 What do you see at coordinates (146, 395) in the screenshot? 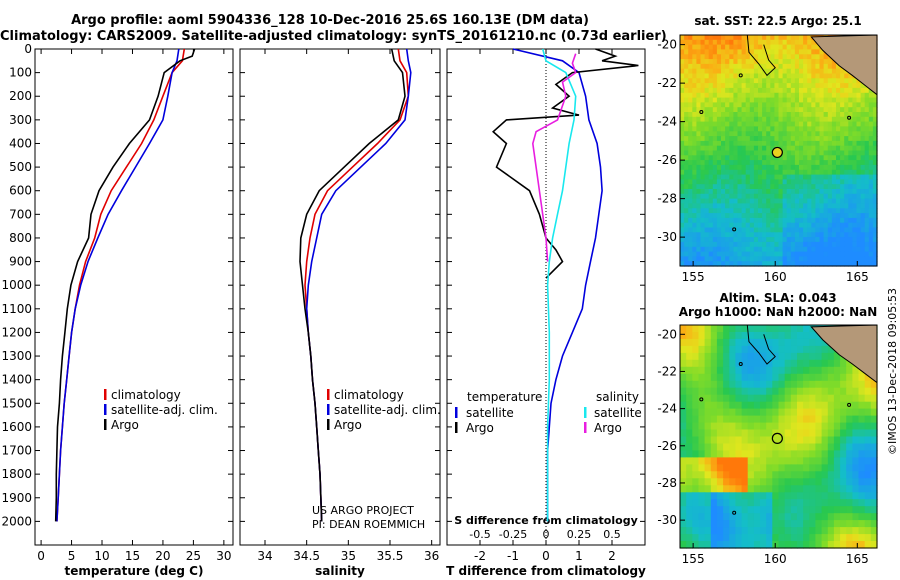
I see `legend-label: climatology` at bounding box center [146, 395].